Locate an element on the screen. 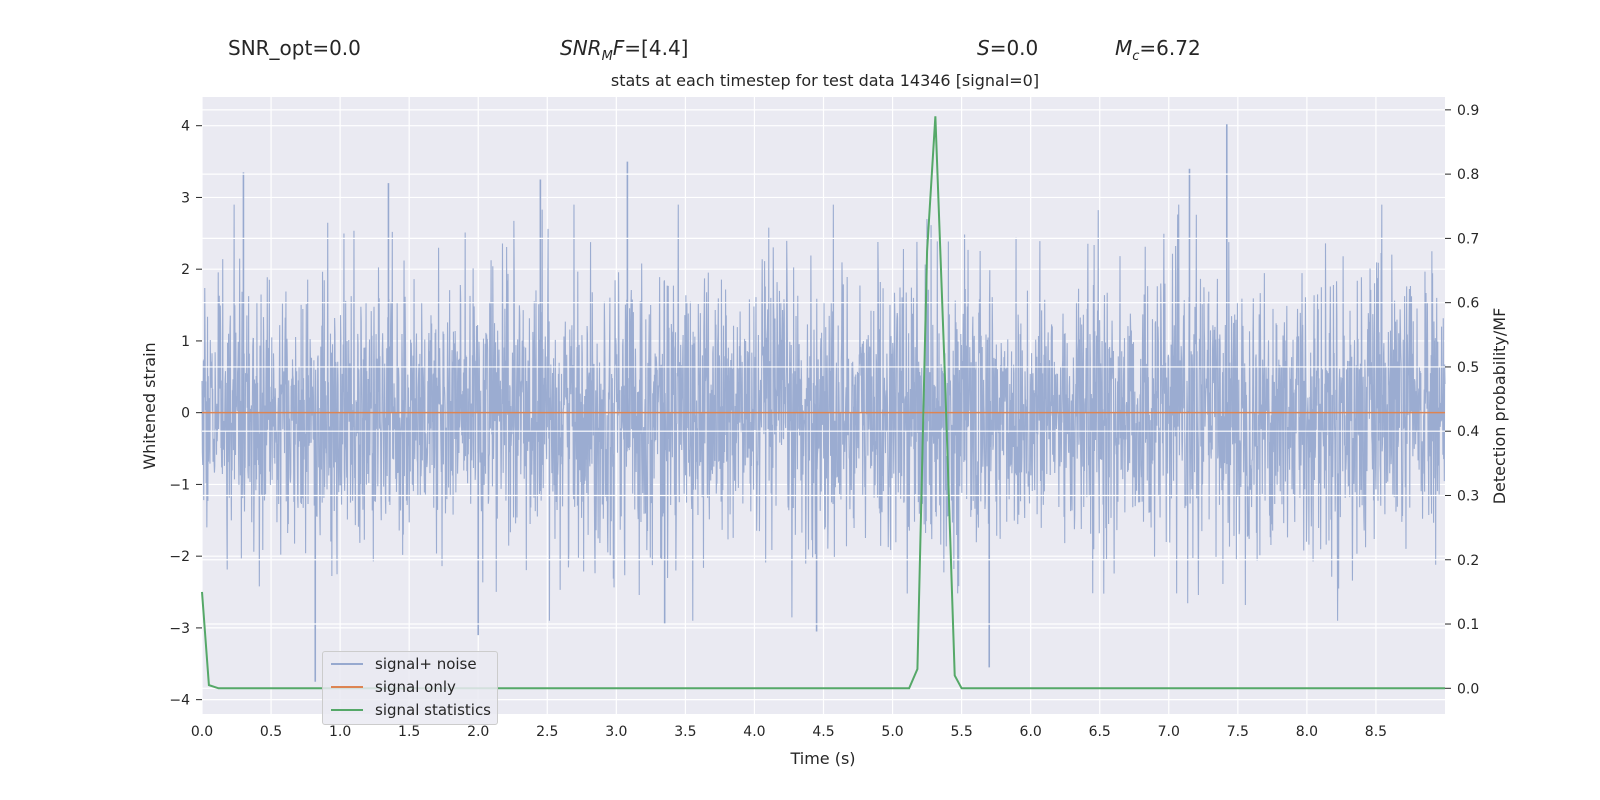 The width and height of the screenshot is (1600, 800). y2-tick-label: 0.5 is located at coordinates (1468, 368).